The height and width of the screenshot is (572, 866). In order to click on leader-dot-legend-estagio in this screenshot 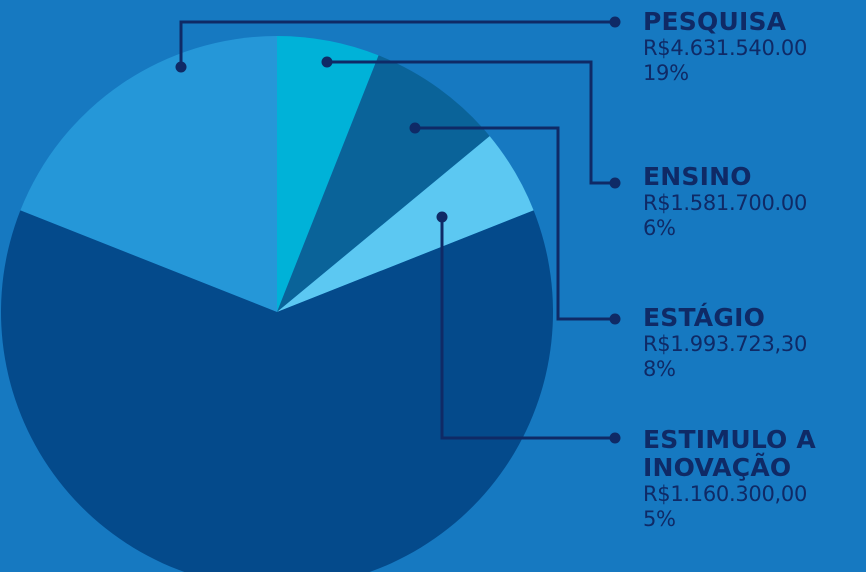, I will do `click(615, 319)`.